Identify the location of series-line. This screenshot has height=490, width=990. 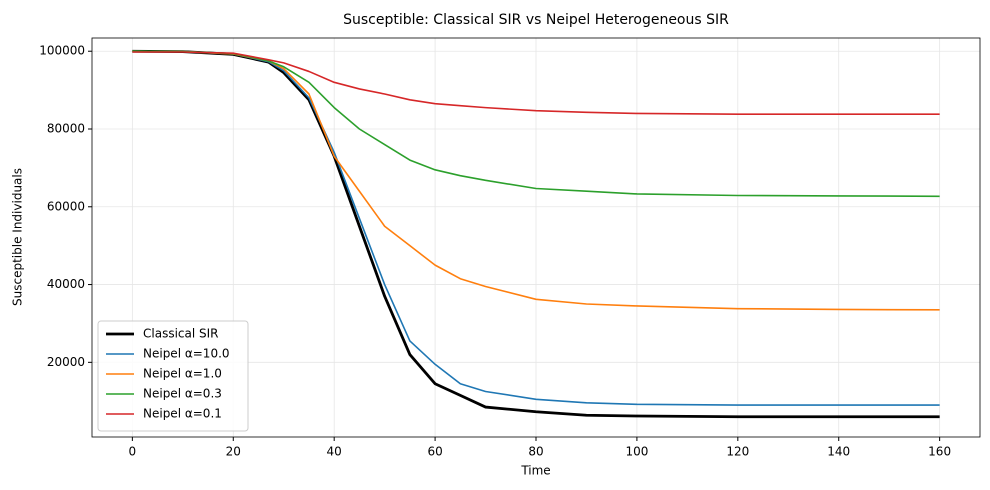
(536, 83).